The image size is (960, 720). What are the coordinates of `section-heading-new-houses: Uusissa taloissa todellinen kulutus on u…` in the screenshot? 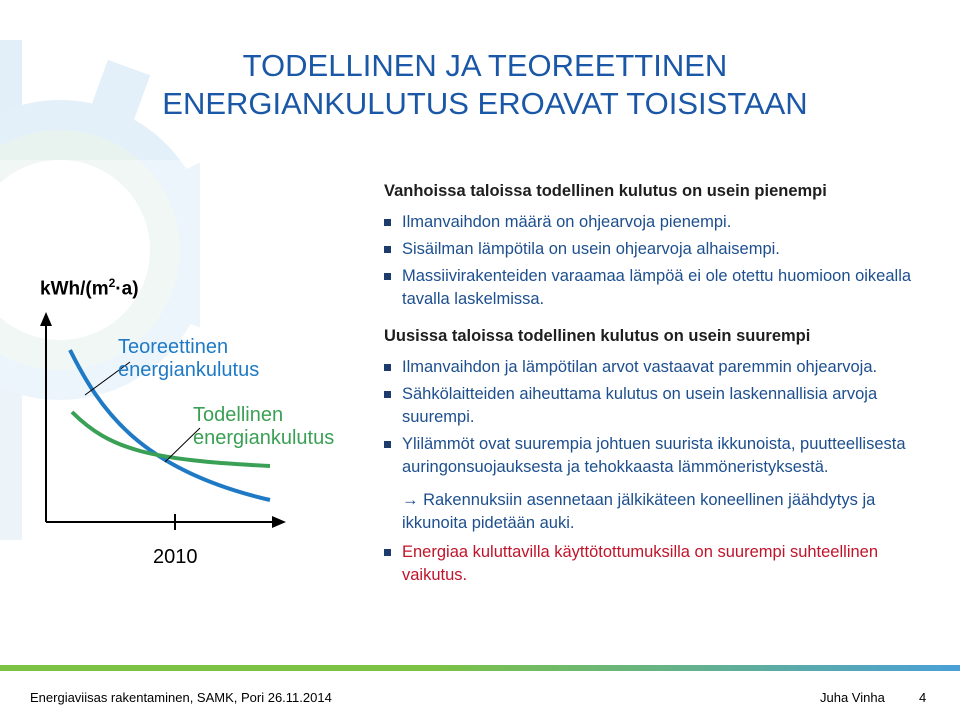 It's located at (597, 336).